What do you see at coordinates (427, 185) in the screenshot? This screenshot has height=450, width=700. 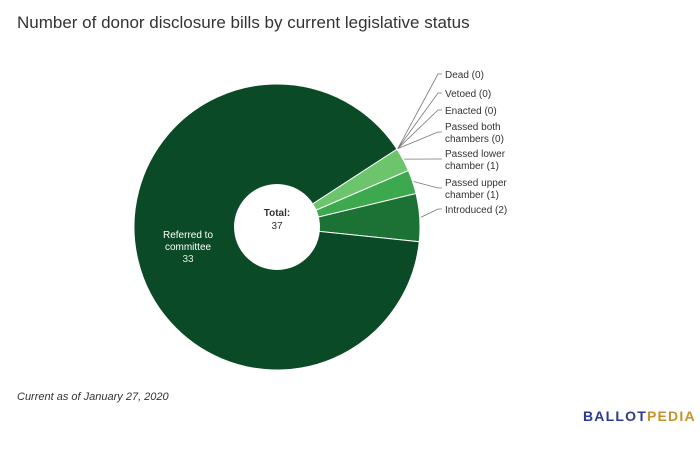 I see `leader-line-passed-upper-chamber` at bounding box center [427, 185].